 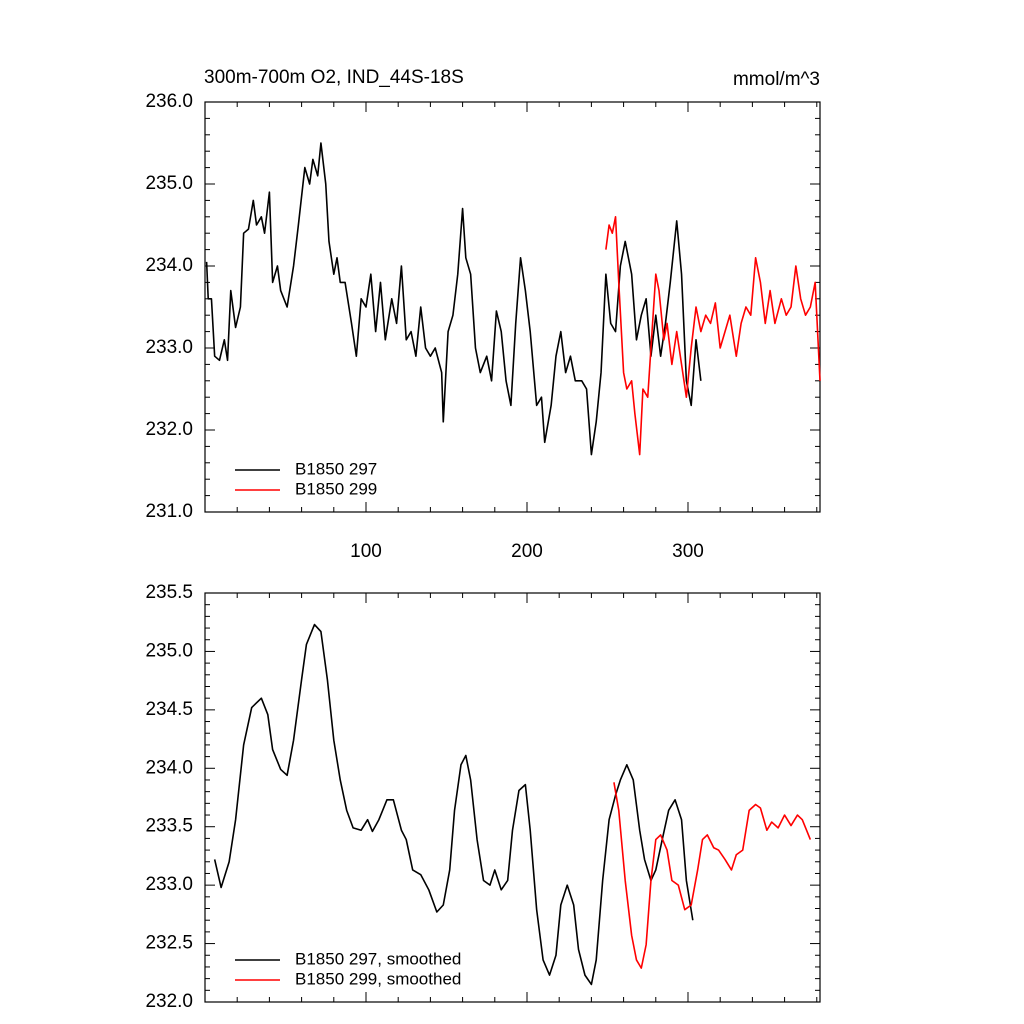 I want to click on legend-label: B1850 299, so click(x=336, y=488).